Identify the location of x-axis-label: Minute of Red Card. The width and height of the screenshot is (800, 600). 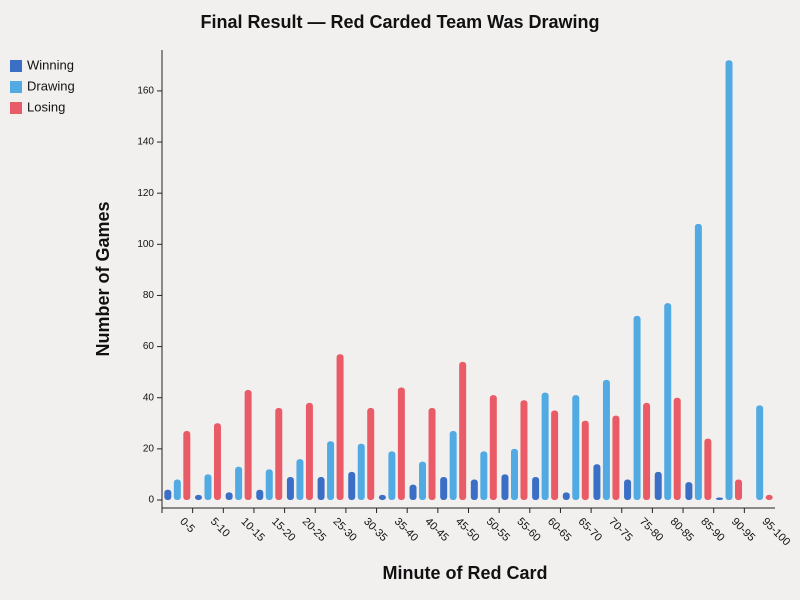
(465, 573).